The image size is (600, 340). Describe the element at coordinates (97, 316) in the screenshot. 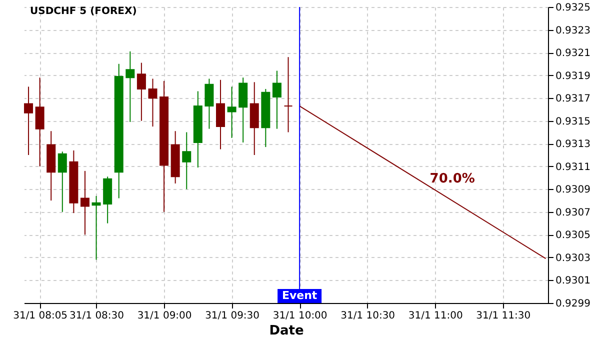

I see `x-tick-label: 31/1 08:30` at that location.